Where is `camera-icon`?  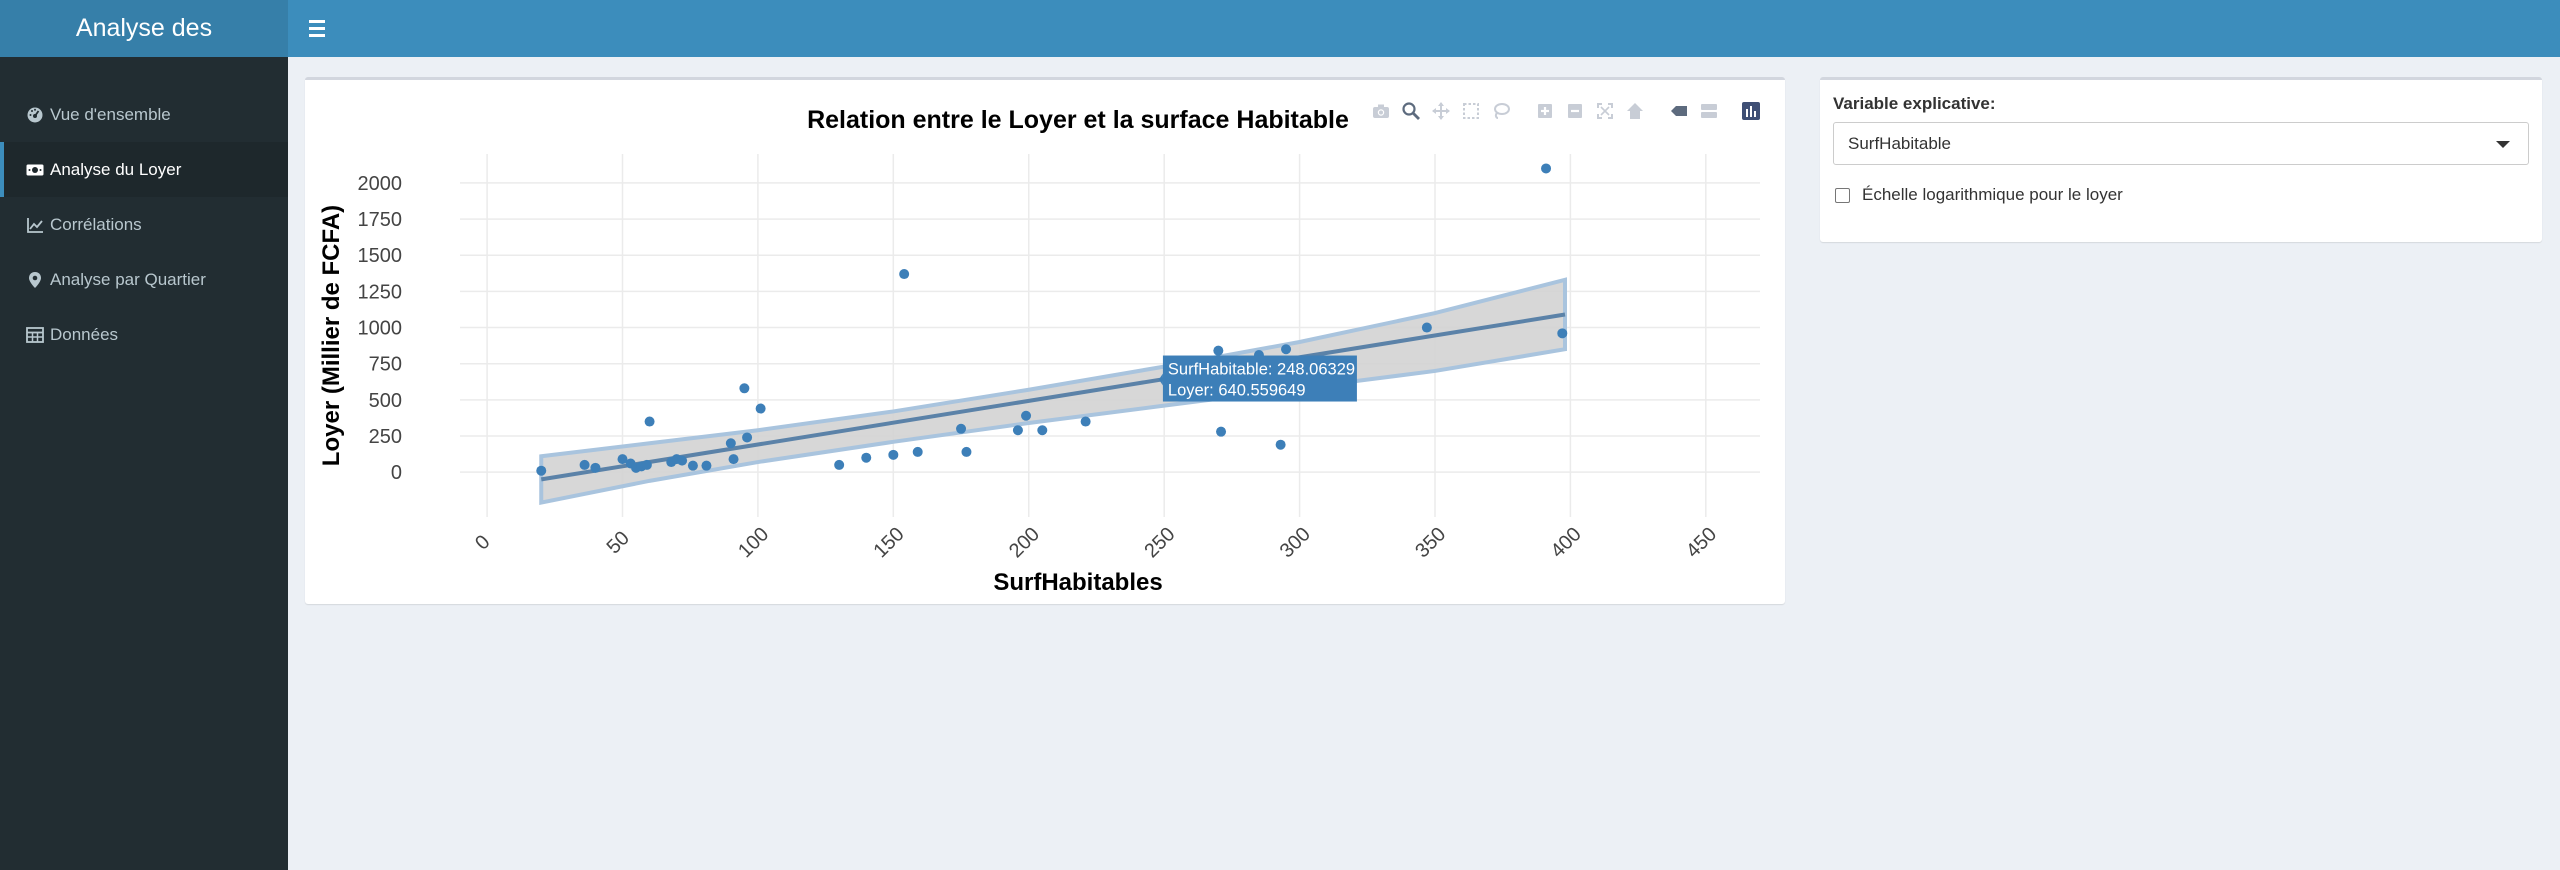
camera-icon is located at coordinates (1381, 111).